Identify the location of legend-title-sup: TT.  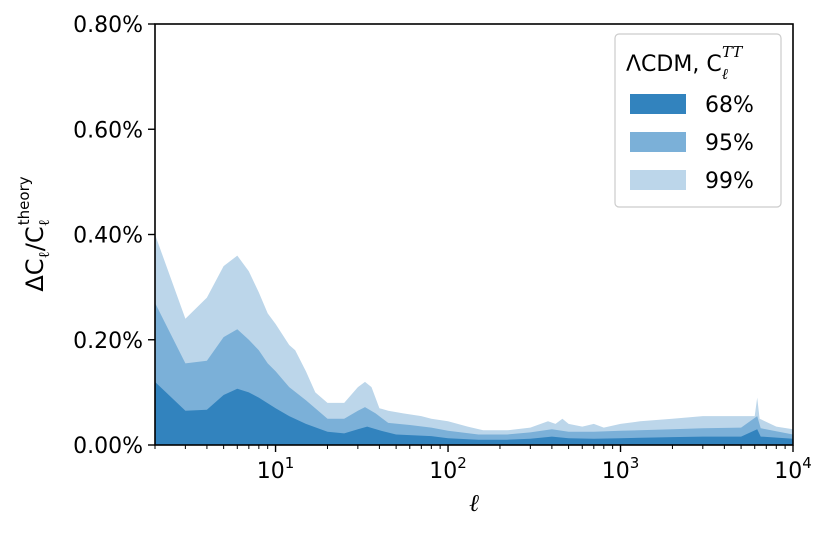
(732, 52).